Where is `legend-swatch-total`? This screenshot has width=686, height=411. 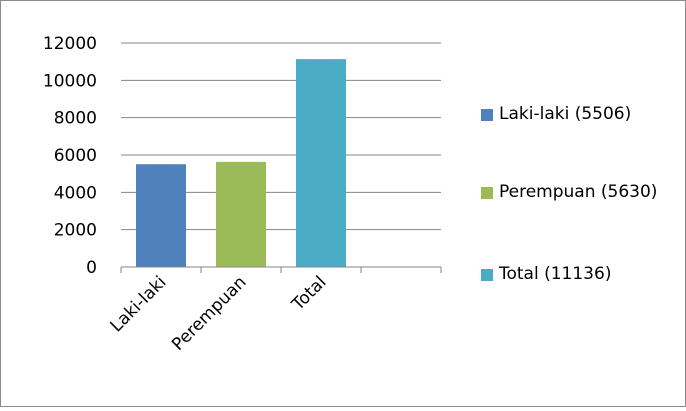 legend-swatch-total is located at coordinates (487, 275).